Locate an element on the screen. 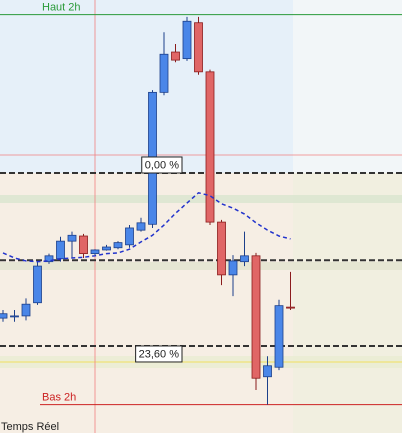 The height and width of the screenshot is (433, 402). footer: Temps Réel is located at coordinates (30, 427).